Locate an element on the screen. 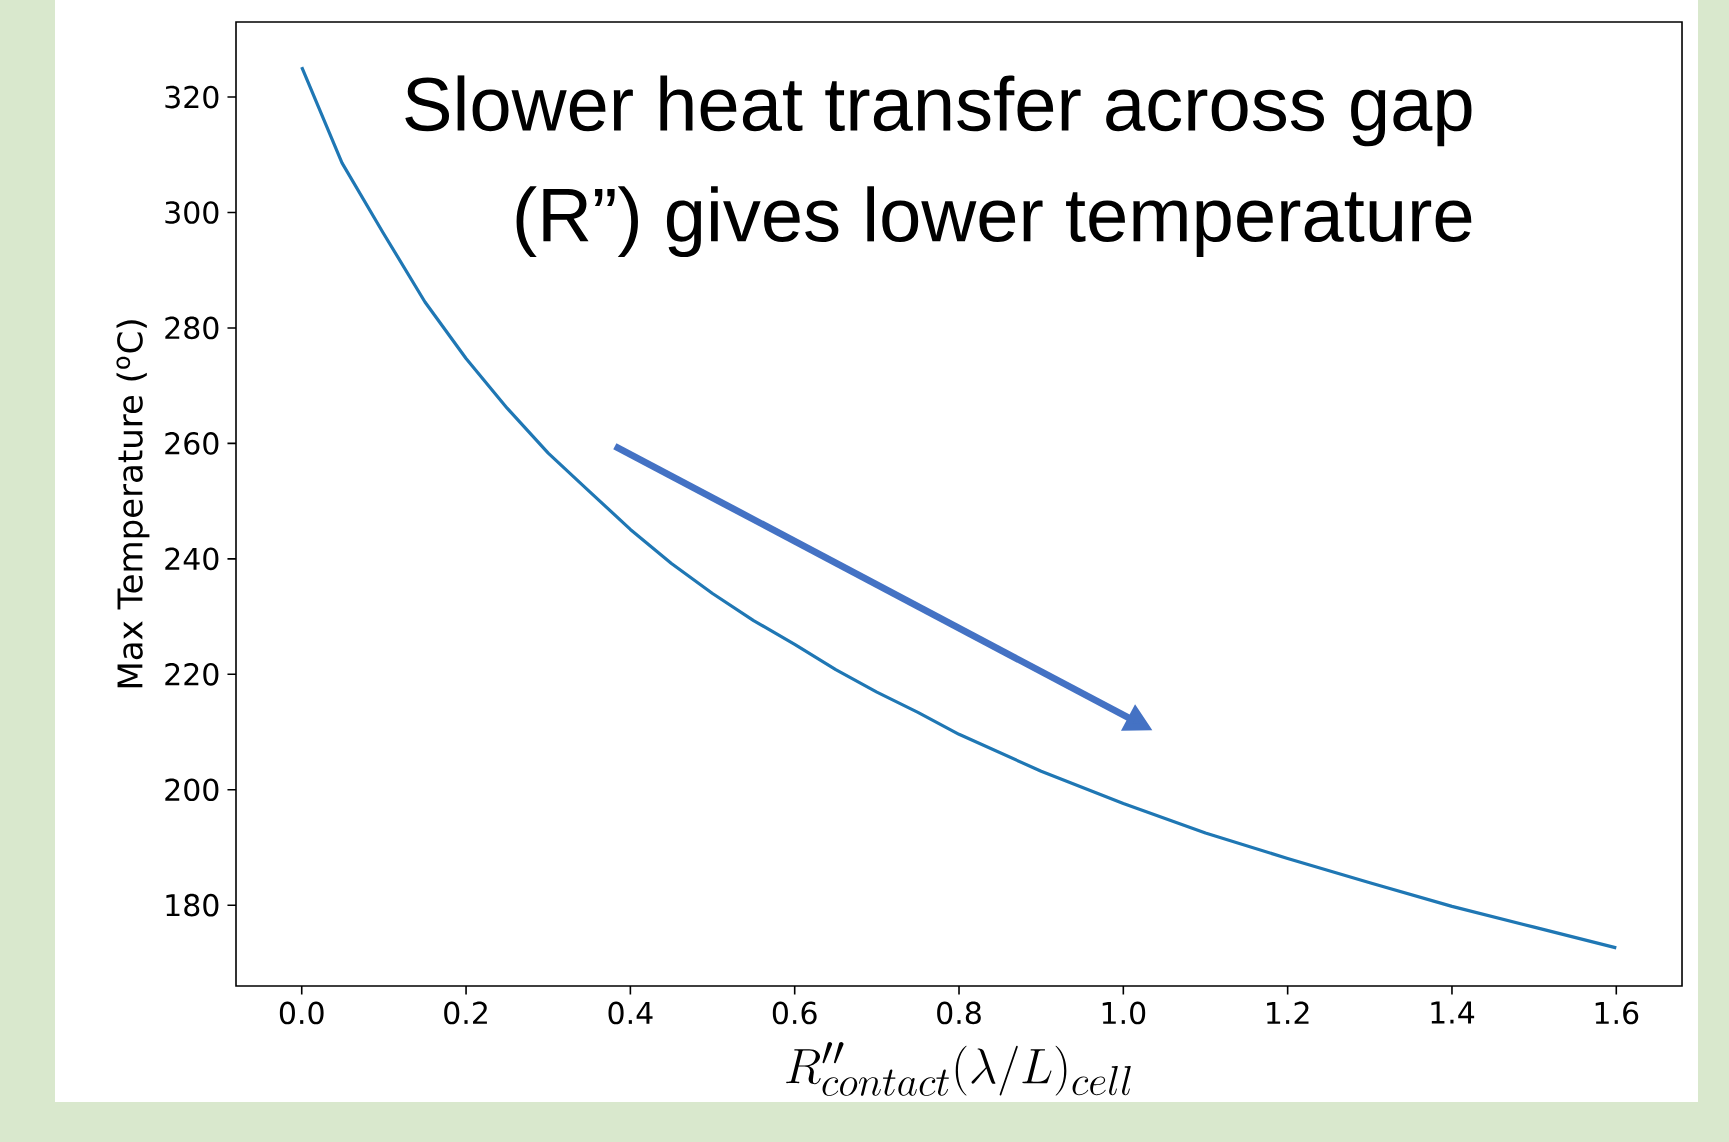  y-tick-label: 240 is located at coordinates (192, 559).